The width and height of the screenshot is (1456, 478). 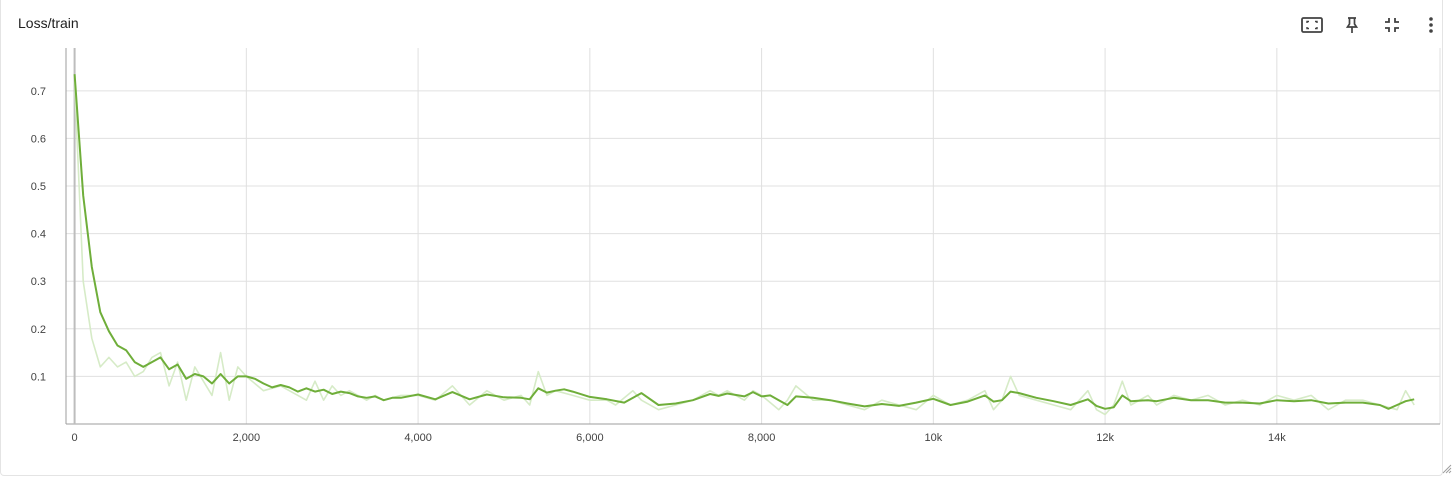 I want to click on y-tick-label: 0.1, so click(x=38, y=377).